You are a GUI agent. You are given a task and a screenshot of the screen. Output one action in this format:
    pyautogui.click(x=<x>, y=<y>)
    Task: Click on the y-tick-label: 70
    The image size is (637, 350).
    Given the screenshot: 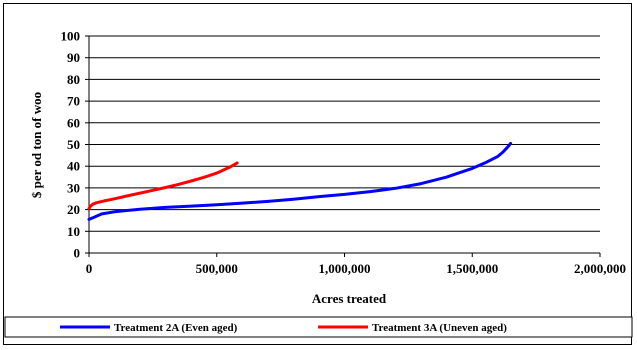 What is the action you would take?
    pyautogui.click(x=73, y=101)
    